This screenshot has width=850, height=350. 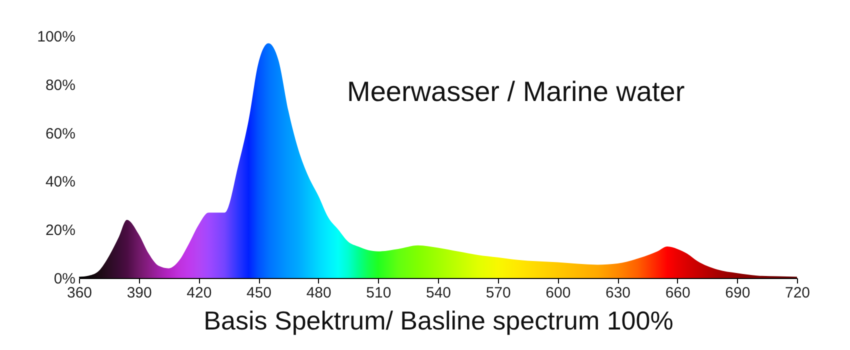 I want to click on x-tick-label: 600, so click(x=558, y=293).